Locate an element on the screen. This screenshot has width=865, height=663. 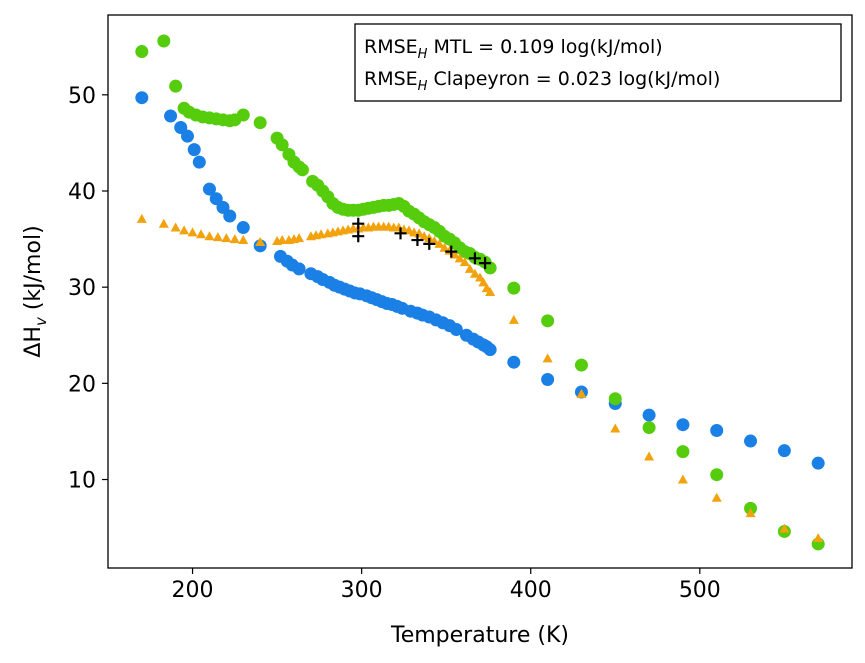
series-black-plus is located at coordinates (422, 243).